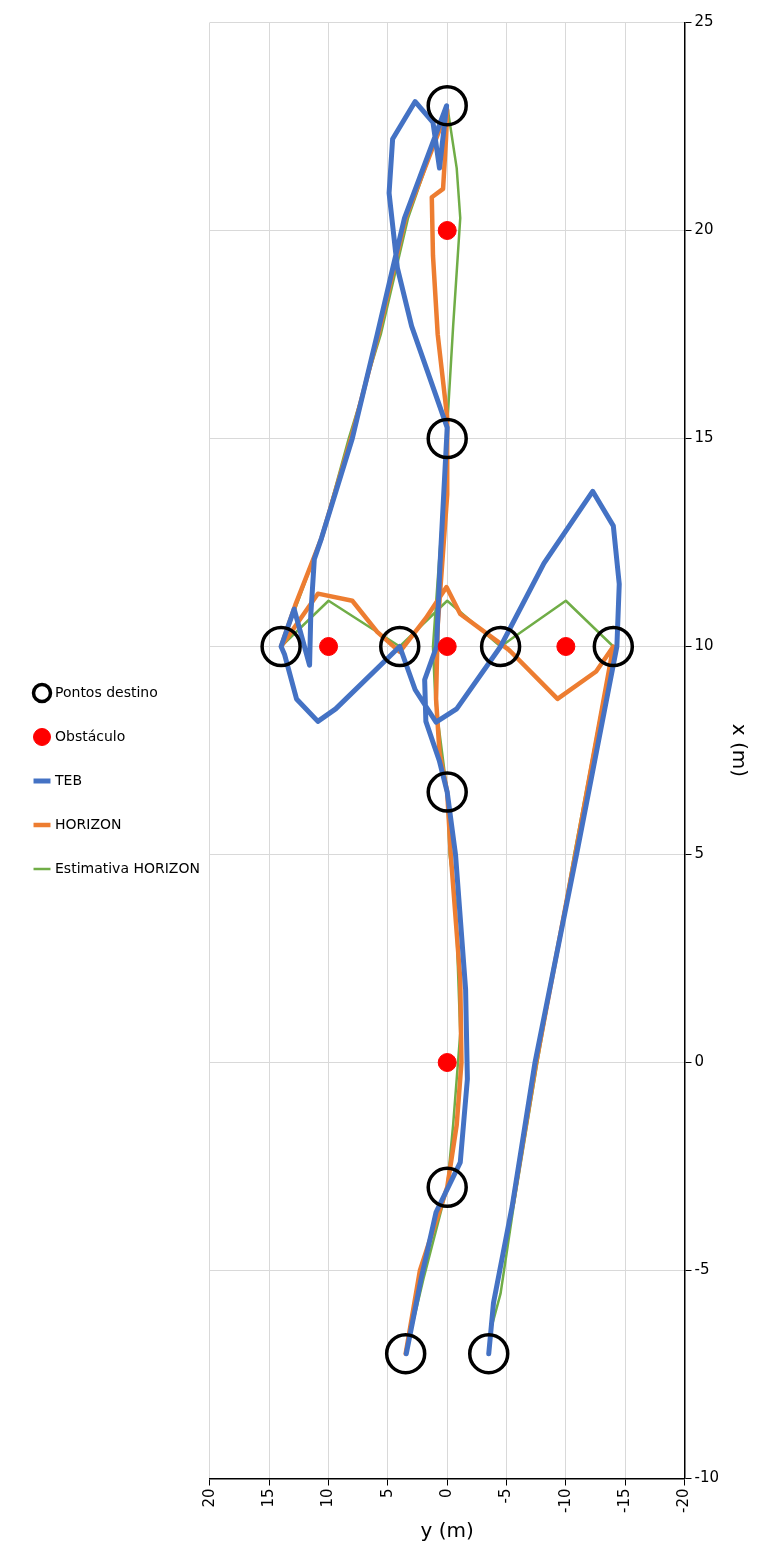  I want to click on legend-label: Pontos destino, so click(106, 691).